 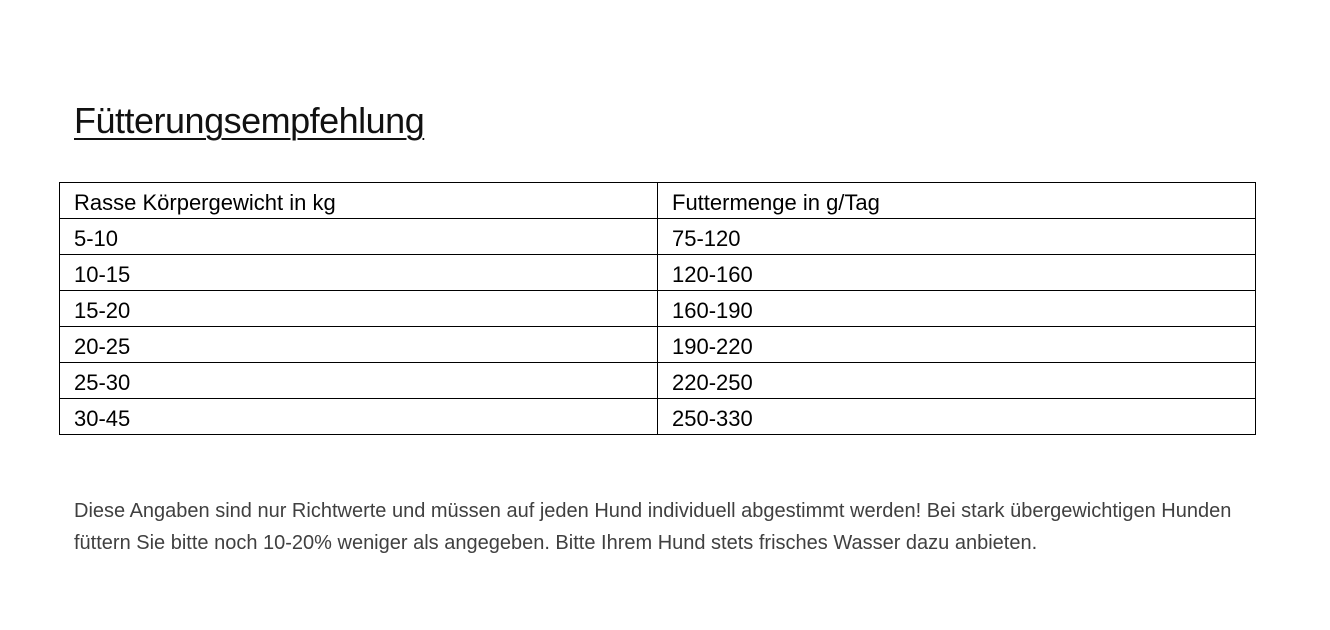 What do you see at coordinates (956, 416) in the screenshot?
I see `amount-cell: 250-330` at bounding box center [956, 416].